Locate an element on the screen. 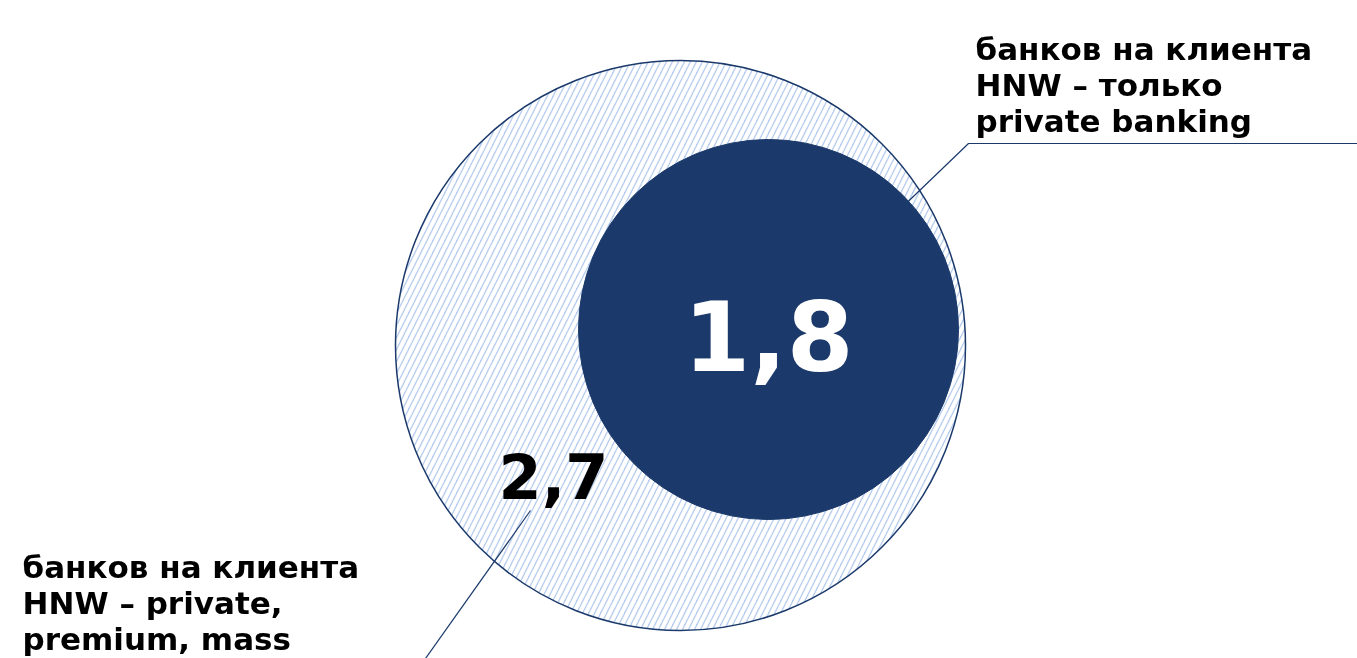 The image size is (1357, 658). category-label: банков на клиента HNW – private, premium, mass is located at coordinates (191, 602).